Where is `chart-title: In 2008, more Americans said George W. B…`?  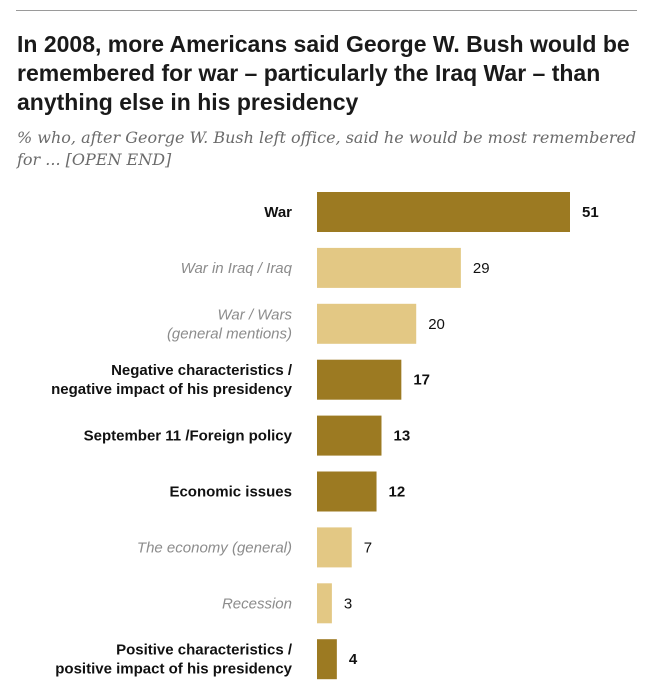
chart-title: In 2008, more Americans said George W. B… is located at coordinates (323, 73).